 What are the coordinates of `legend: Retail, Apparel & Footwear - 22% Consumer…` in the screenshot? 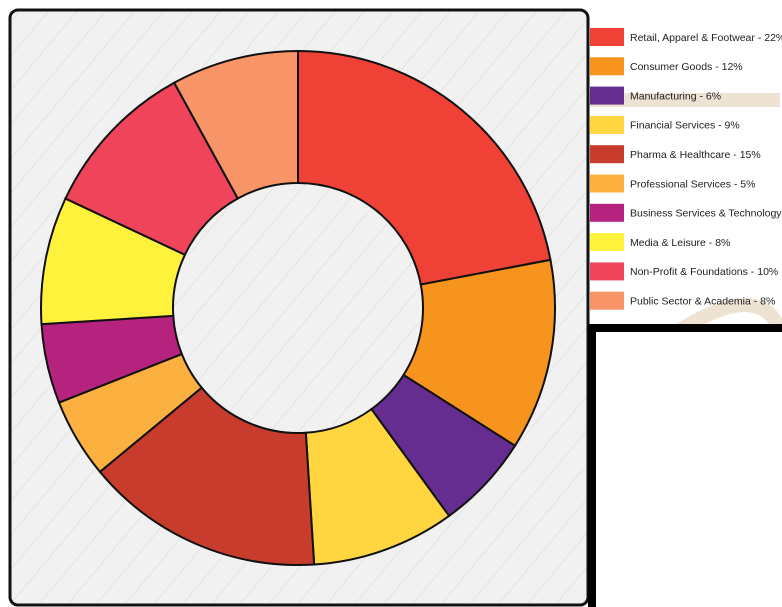 It's located at (686, 169).